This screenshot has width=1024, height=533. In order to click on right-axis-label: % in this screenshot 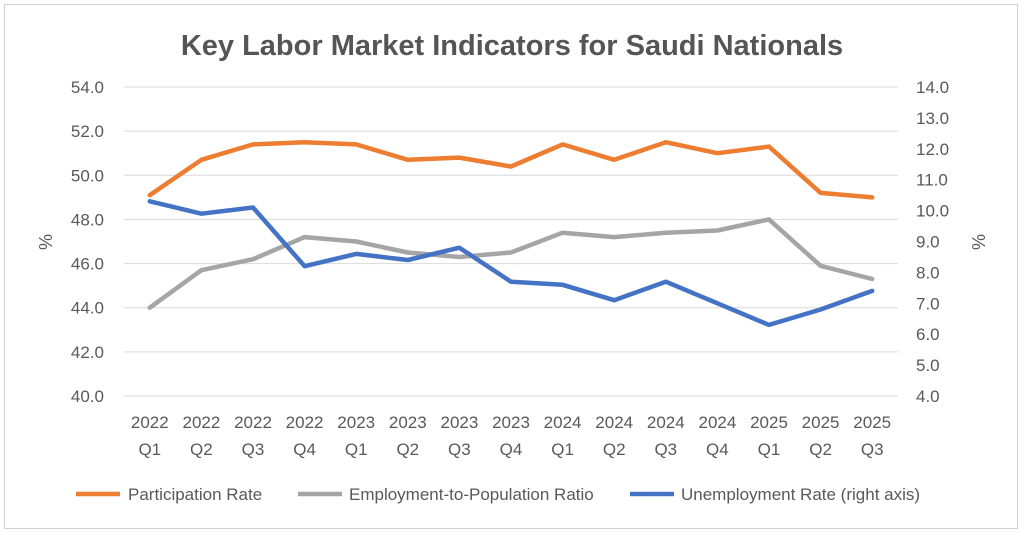, I will do `click(979, 242)`.